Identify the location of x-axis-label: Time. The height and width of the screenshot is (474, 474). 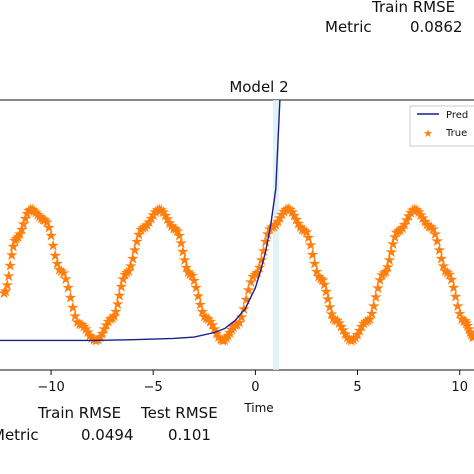
(258, 408).